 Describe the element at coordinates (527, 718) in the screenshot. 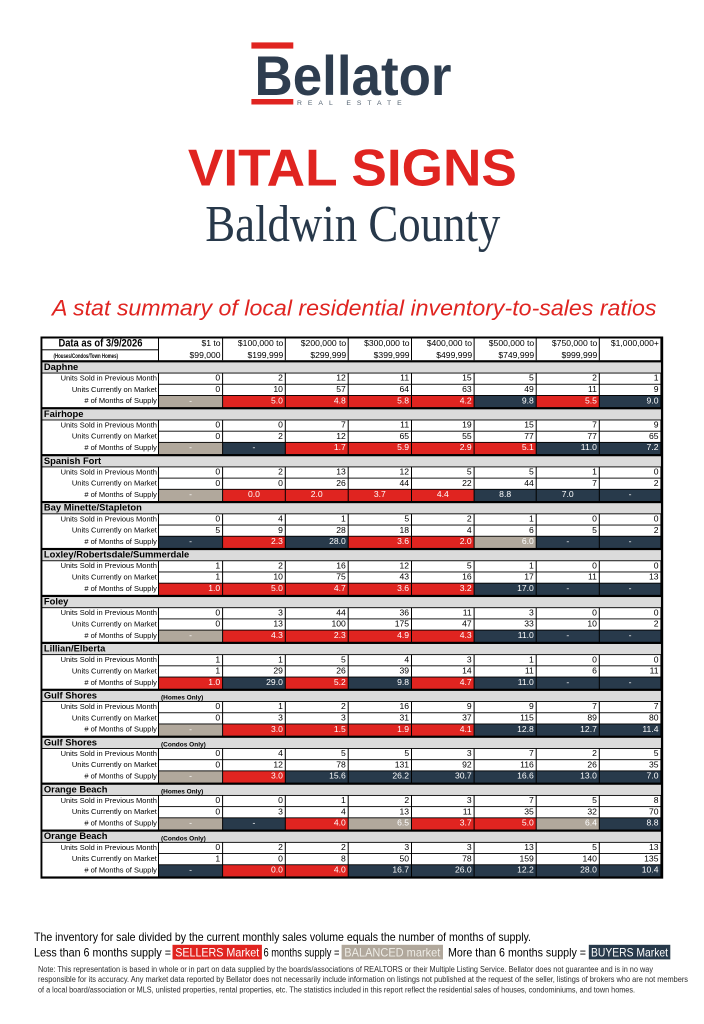

I see `svg-text: 115` at that location.